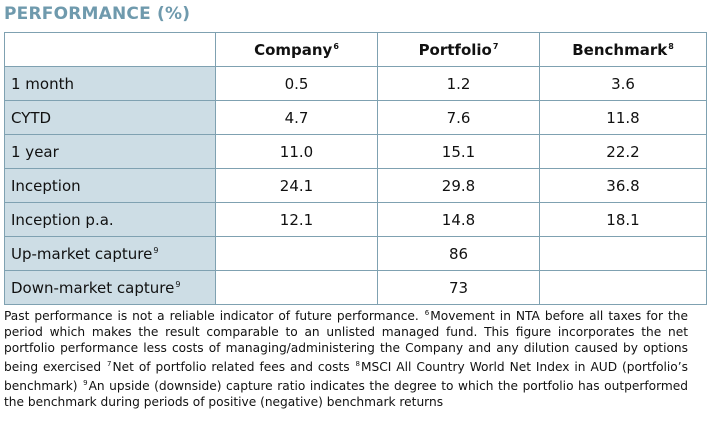 Image resolution: width=711 pixels, height=431 pixels. What do you see at coordinates (296, 117) in the screenshot?
I see `company-value: 4.7` at bounding box center [296, 117].